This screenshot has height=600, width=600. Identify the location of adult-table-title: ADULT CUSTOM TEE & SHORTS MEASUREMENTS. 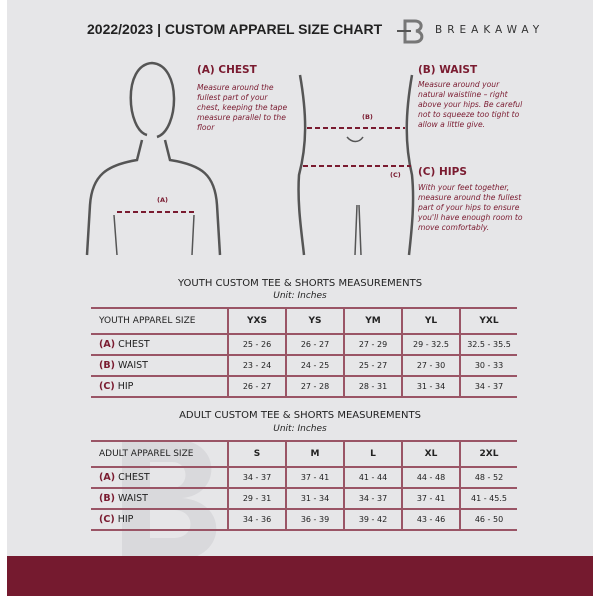
(300, 415).